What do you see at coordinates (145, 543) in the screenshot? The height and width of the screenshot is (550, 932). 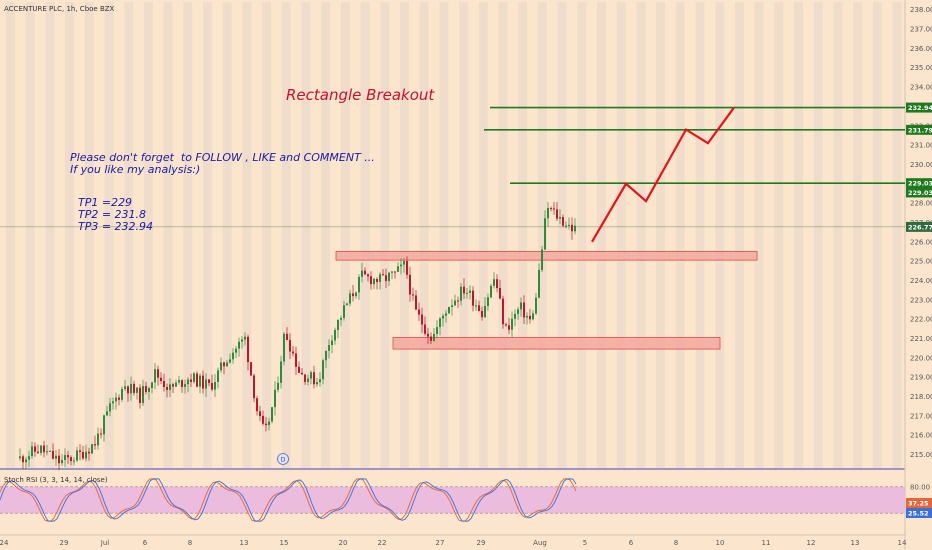 I see `time-tick-label: 6` at bounding box center [145, 543].